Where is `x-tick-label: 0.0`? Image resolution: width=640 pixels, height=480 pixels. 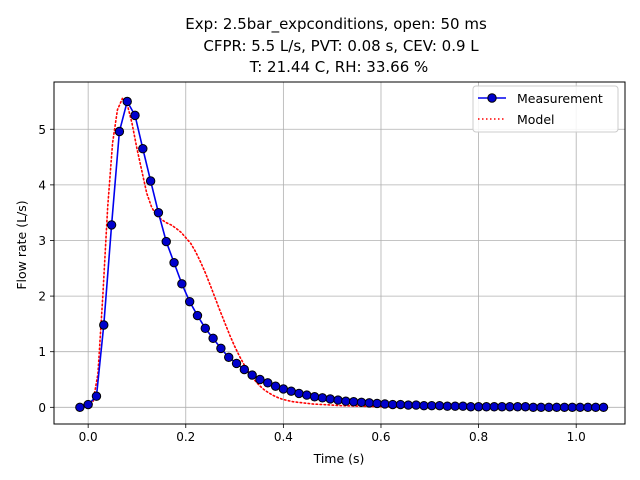
x-tick-label: 0.0 is located at coordinates (88, 437).